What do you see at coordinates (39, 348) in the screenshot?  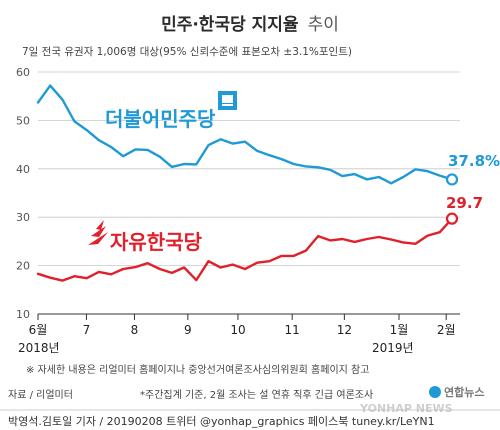 I see `year-label-2018: 2018년` at bounding box center [39, 348].